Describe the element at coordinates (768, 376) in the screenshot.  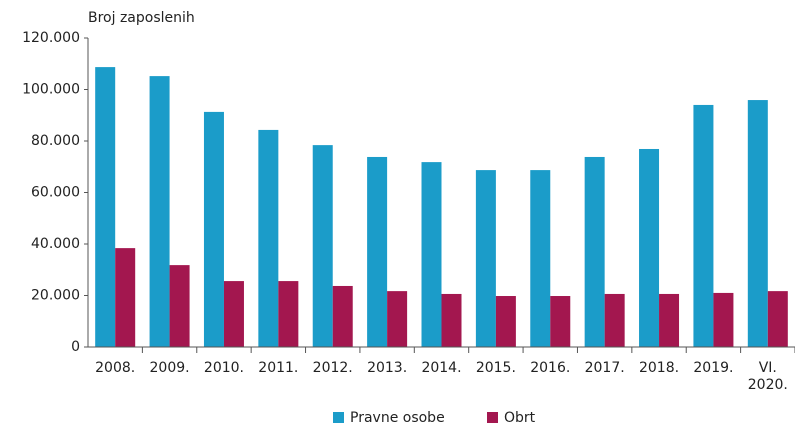
I see `x-tick-label: VI. 2020.` at that location.